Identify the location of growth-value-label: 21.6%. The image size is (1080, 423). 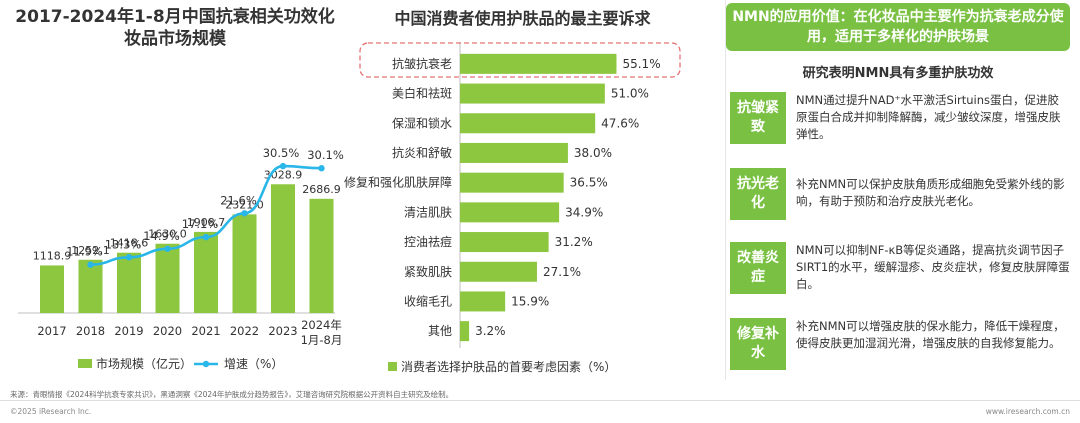
(238, 200).